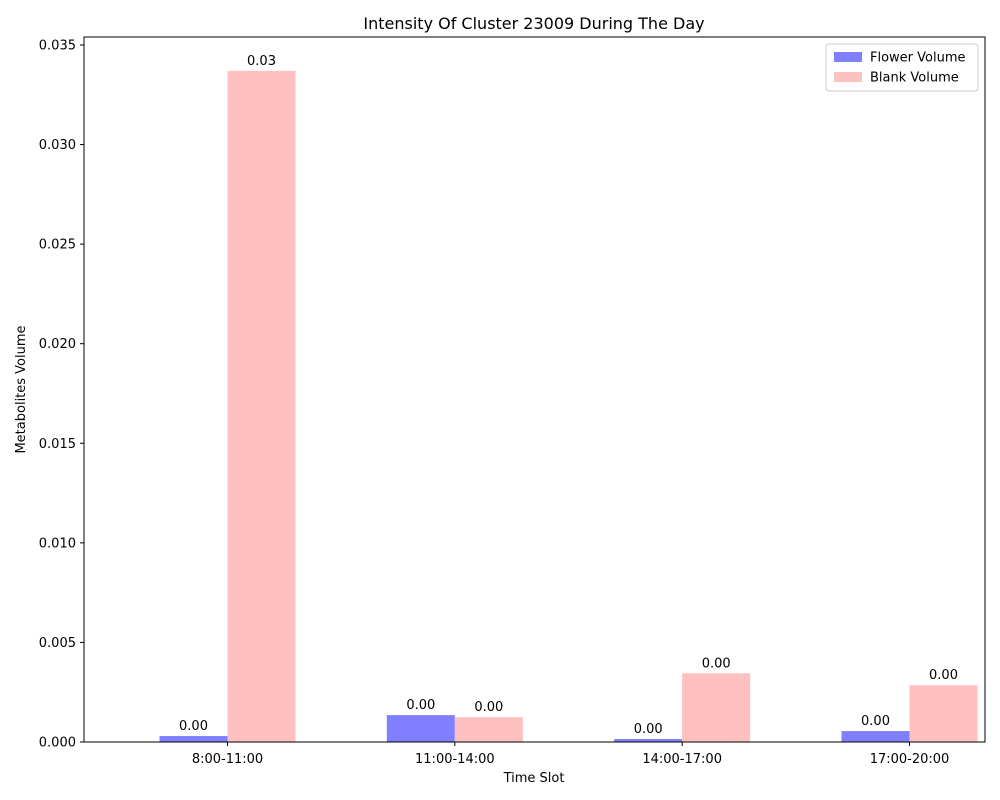 This screenshot has height=800, width=1000. I want to click on blank-volume-bar-label: 0.03, so click(261, 61).